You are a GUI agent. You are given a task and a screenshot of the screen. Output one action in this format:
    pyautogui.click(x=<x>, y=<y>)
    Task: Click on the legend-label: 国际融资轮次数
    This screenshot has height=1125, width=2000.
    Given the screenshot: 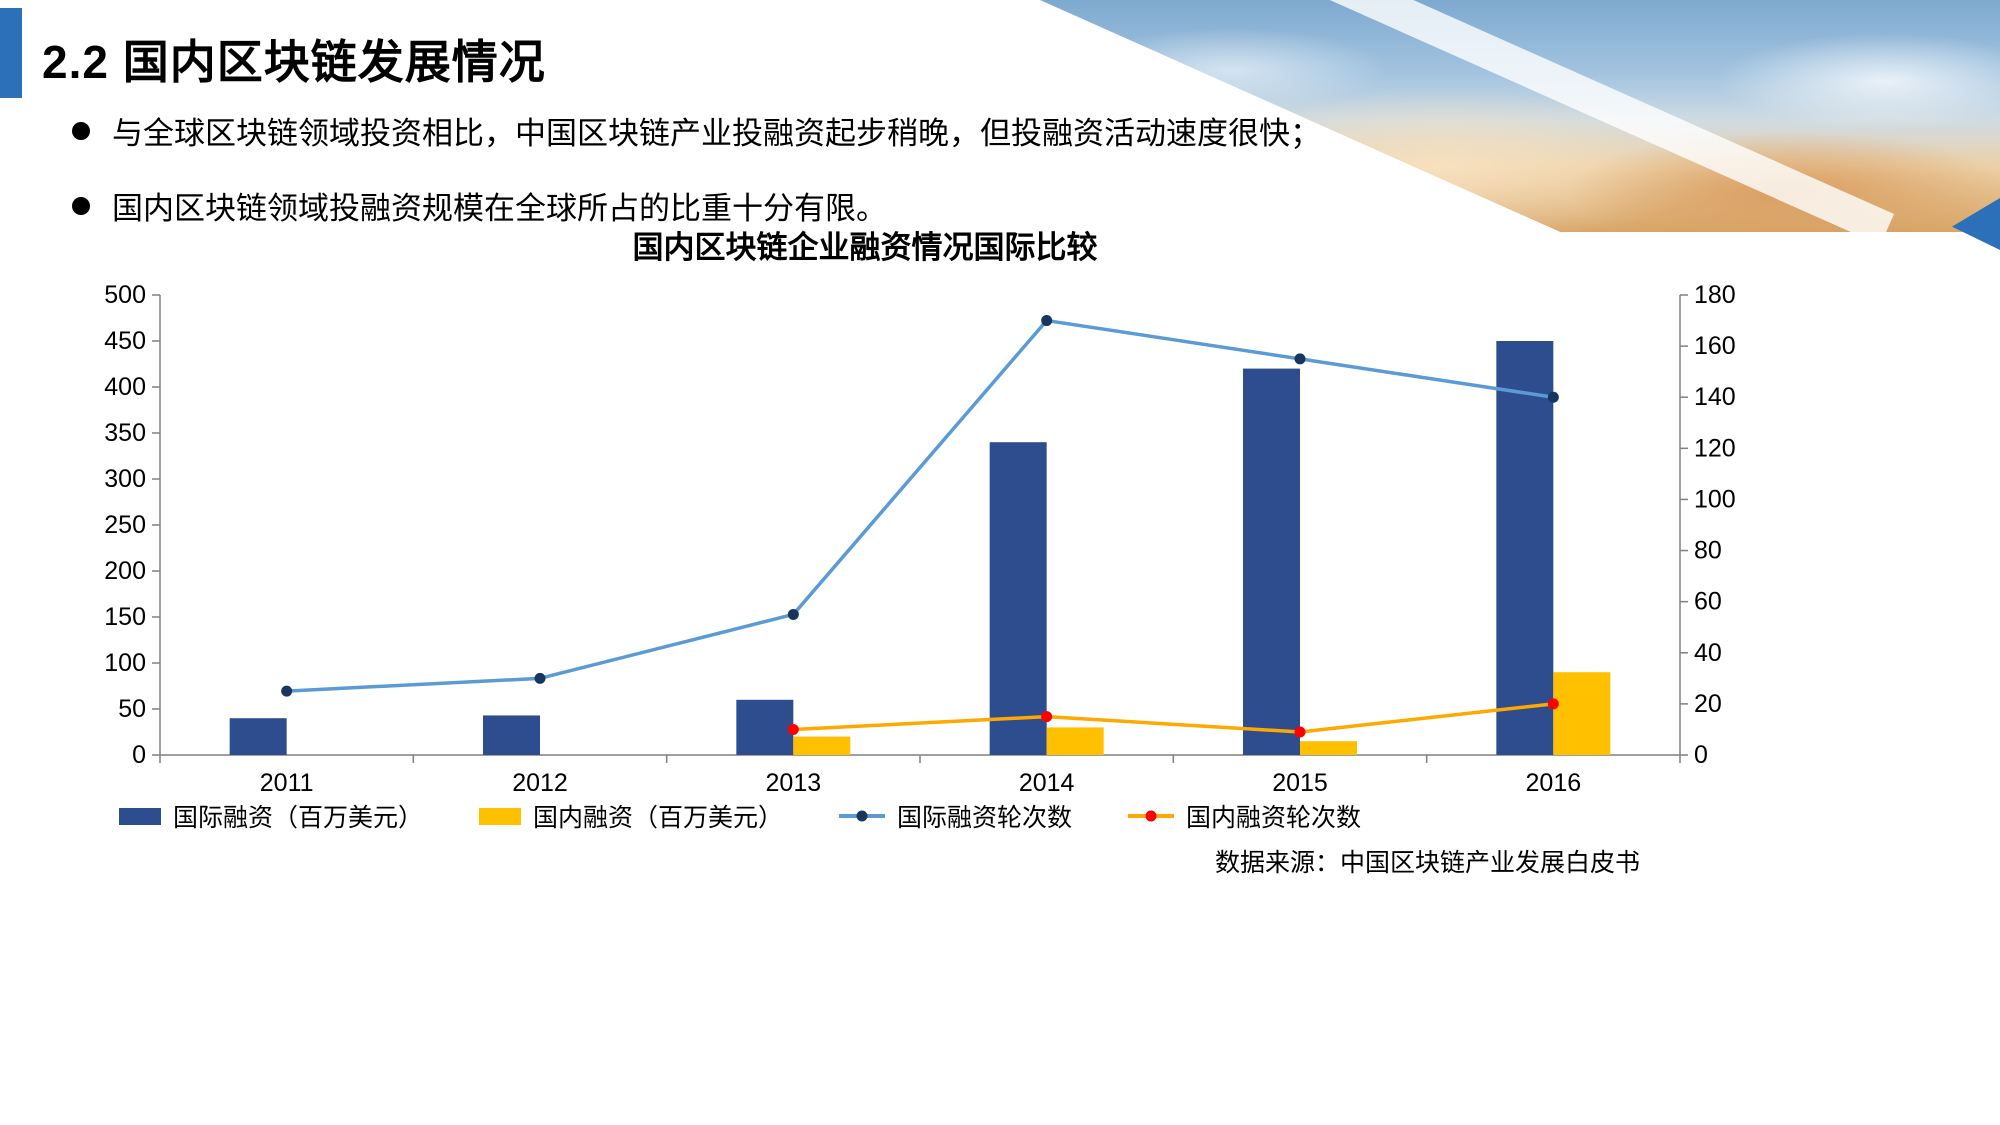 What is the action you would take?
    pyautogui.click(x=985, y=818)
    